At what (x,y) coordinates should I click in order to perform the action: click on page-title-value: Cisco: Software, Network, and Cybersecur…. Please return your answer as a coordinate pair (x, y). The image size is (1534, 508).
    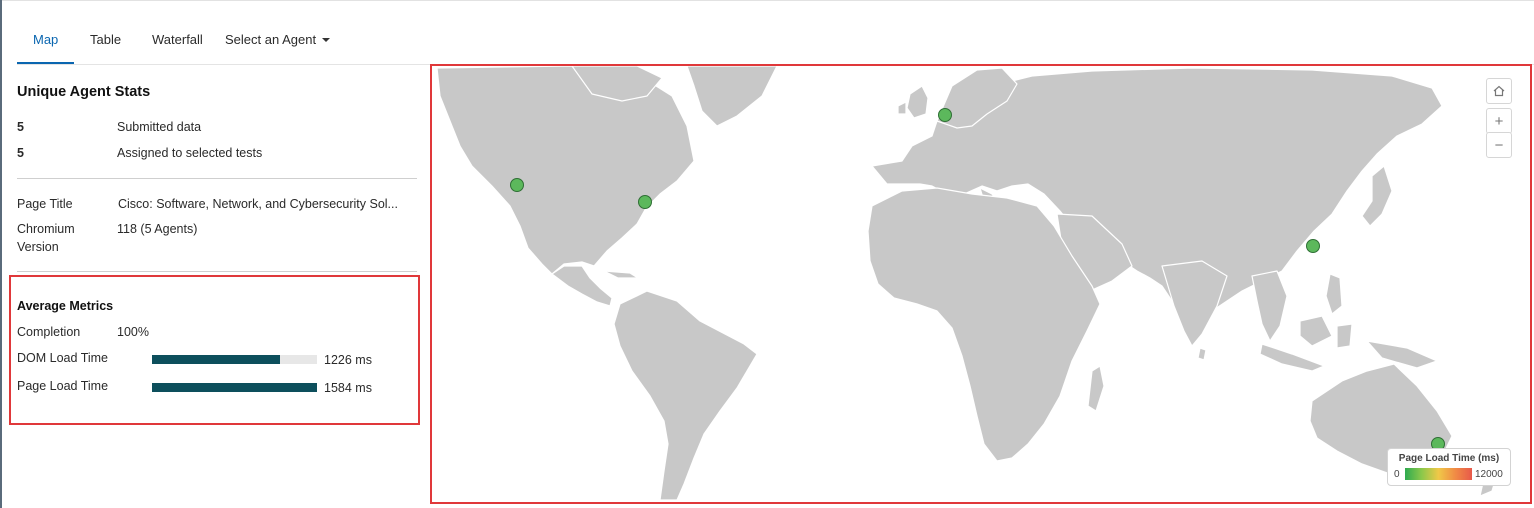
    Looking at the image, I should click on (258, 204).